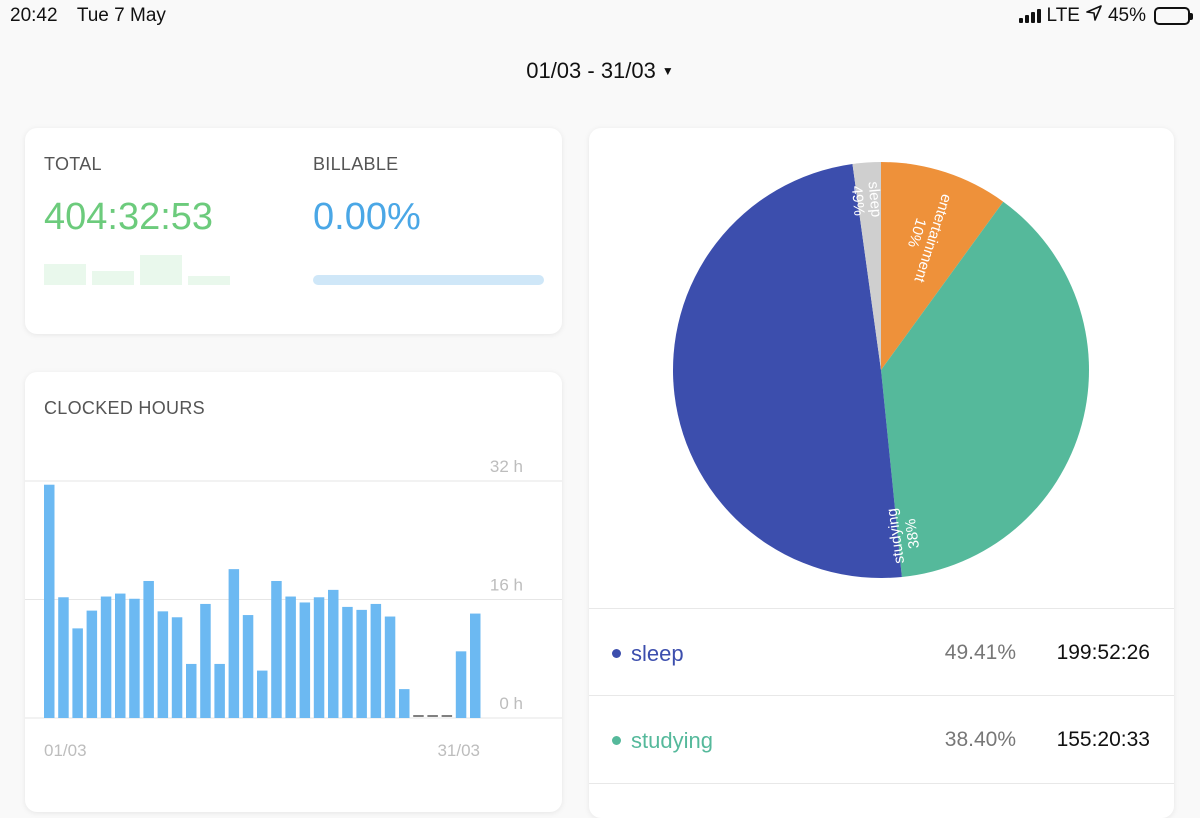 Image resolution: width=1200 pixels, height=818 pixels. I want to click on total-value: 404:32:53, so click(129, 217).